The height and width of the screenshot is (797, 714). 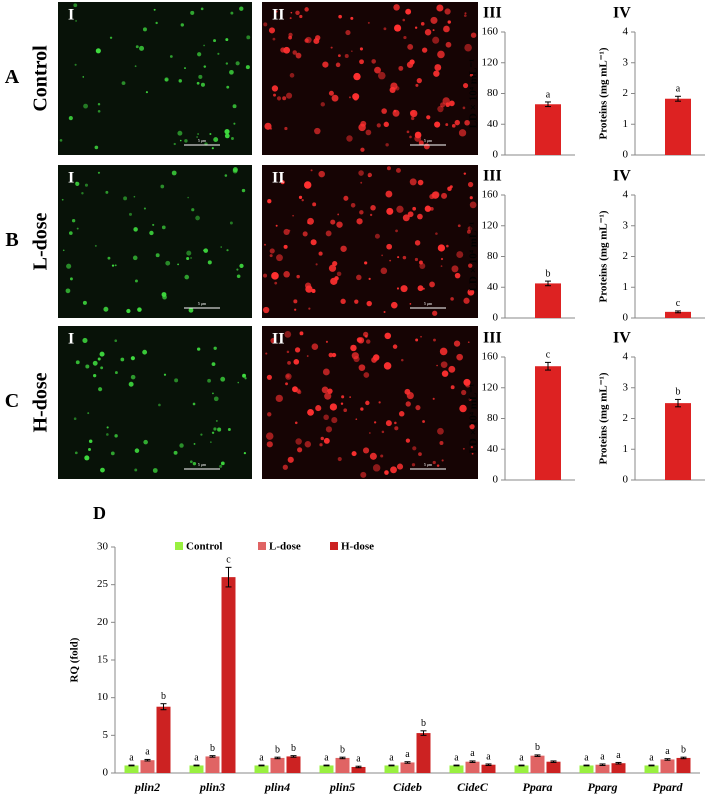 I want to click on y-tick-label: 2, so click(x=626, y=418).